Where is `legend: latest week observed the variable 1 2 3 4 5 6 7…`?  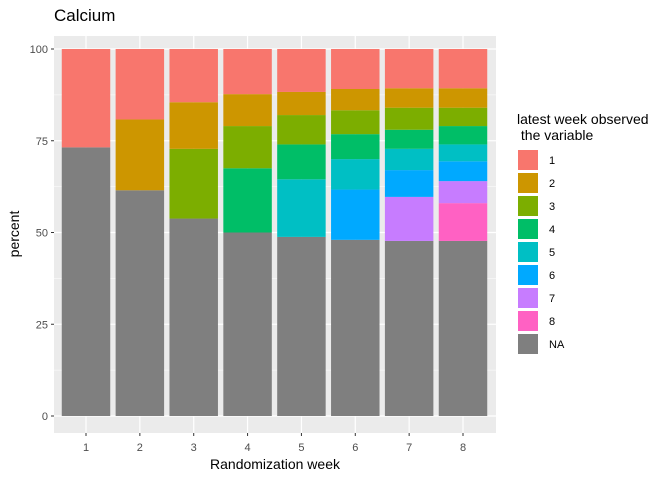
legend: latest week observed the variable 1 2 3 4 5 6 7… is located at coordinates (583, 232).